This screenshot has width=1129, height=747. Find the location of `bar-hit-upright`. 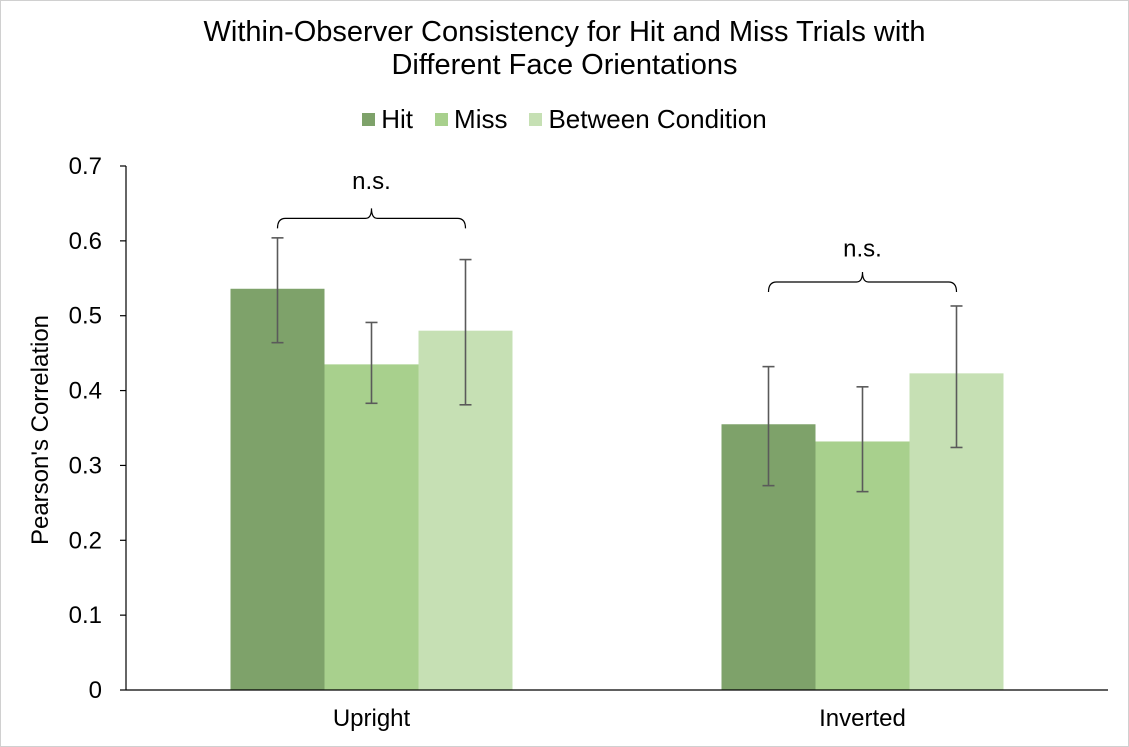

bar-hit-upright is located at coordinates (277, 489).